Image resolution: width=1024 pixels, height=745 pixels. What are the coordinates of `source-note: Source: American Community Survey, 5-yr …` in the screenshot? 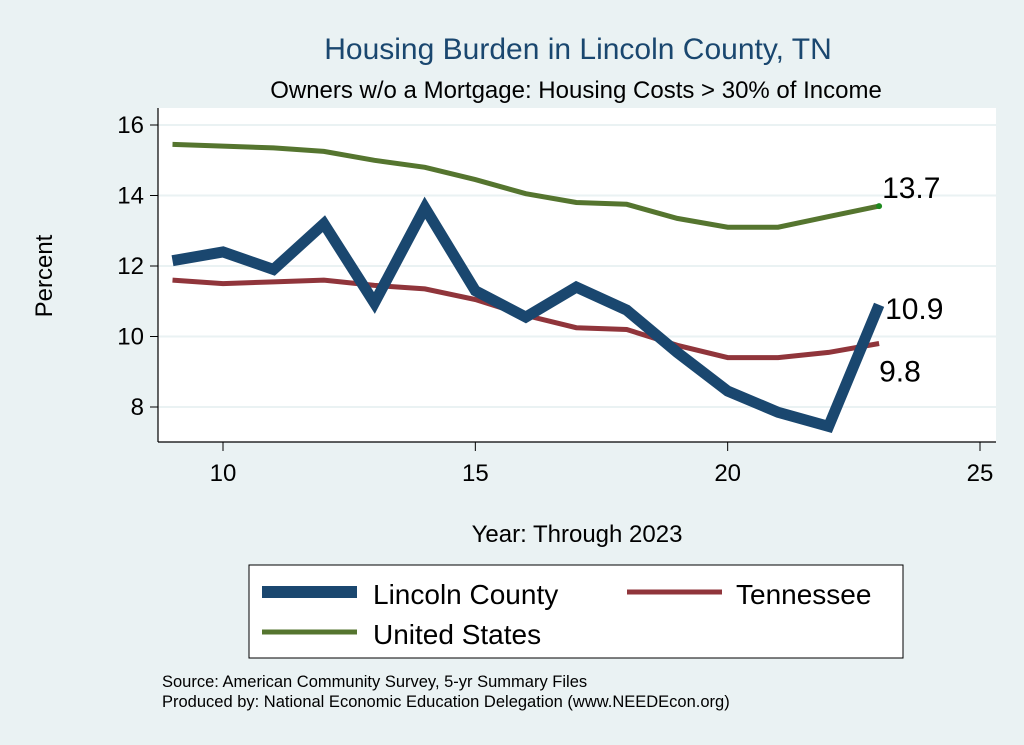 It's located at (374, 682).